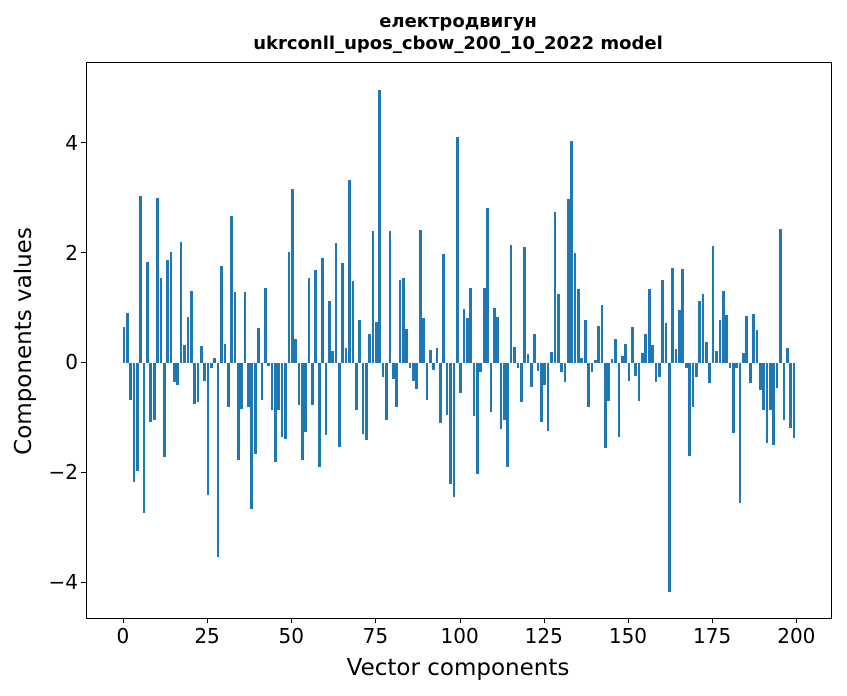  Describe the element at coordinates (207, 636) in the screenshot. I see `x-tick-label: 25` at that location.